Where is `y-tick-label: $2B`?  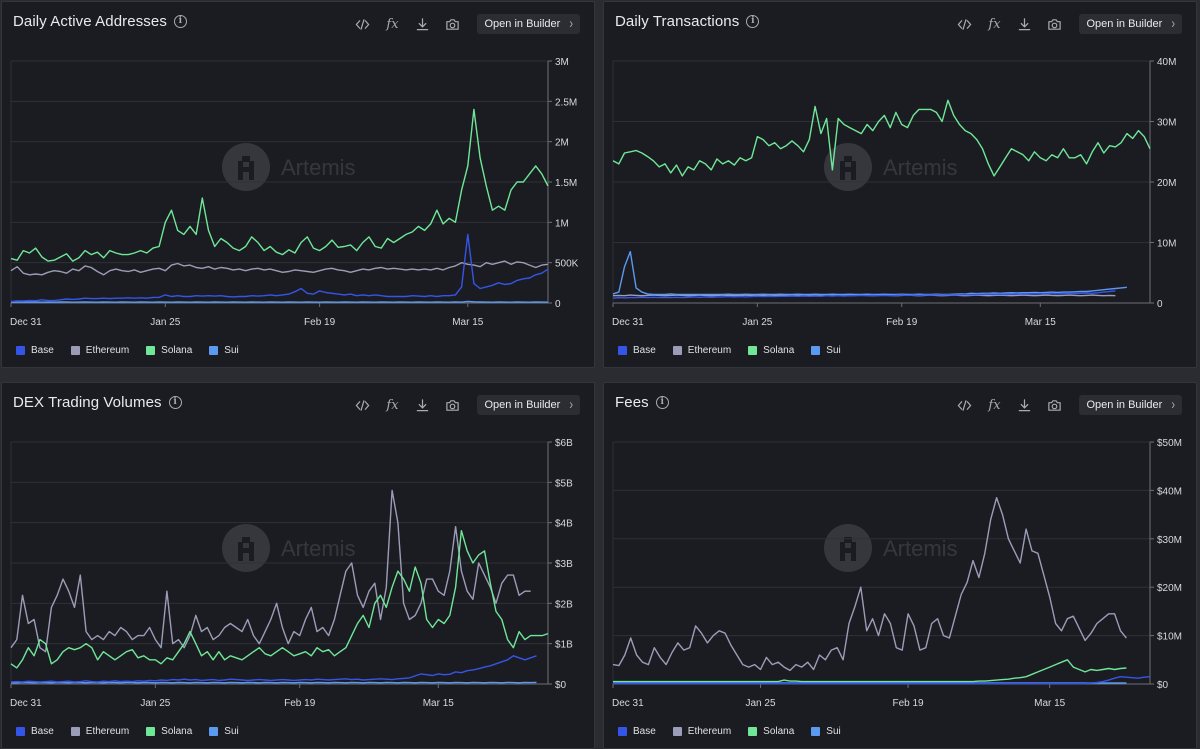
y-tick-label: $2B is located at coordinates (564, 604).